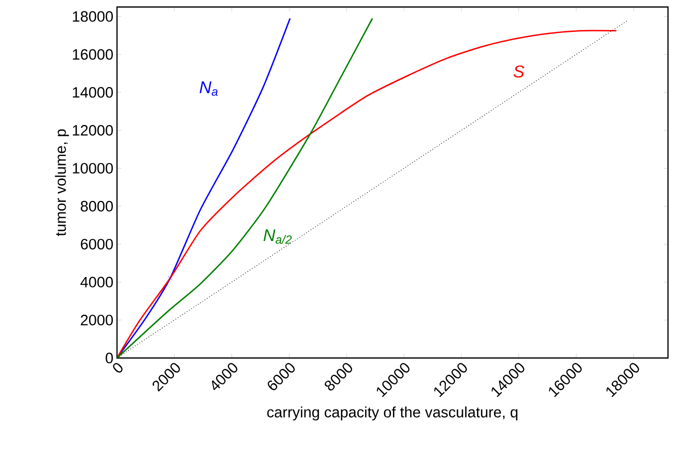  Describe the element at coordinates (109, 358) in the screenshot. I see `y-tick-label: 0` at that location.